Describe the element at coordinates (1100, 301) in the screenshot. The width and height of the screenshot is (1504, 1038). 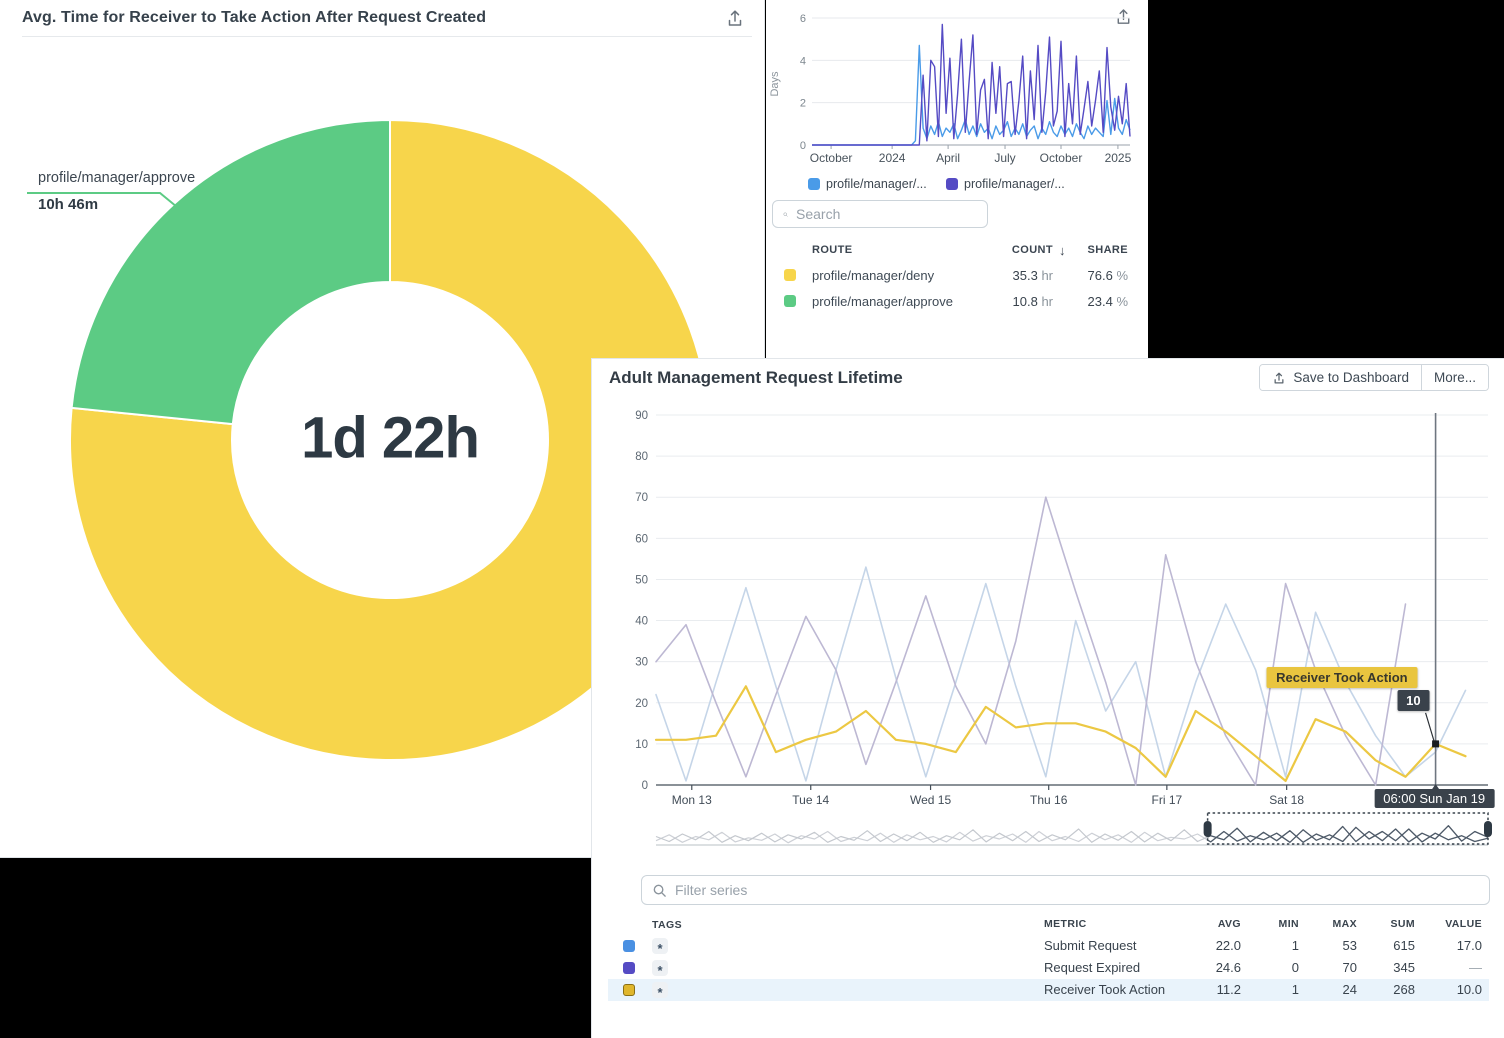
I see `share-cell: 23.4` at that location.